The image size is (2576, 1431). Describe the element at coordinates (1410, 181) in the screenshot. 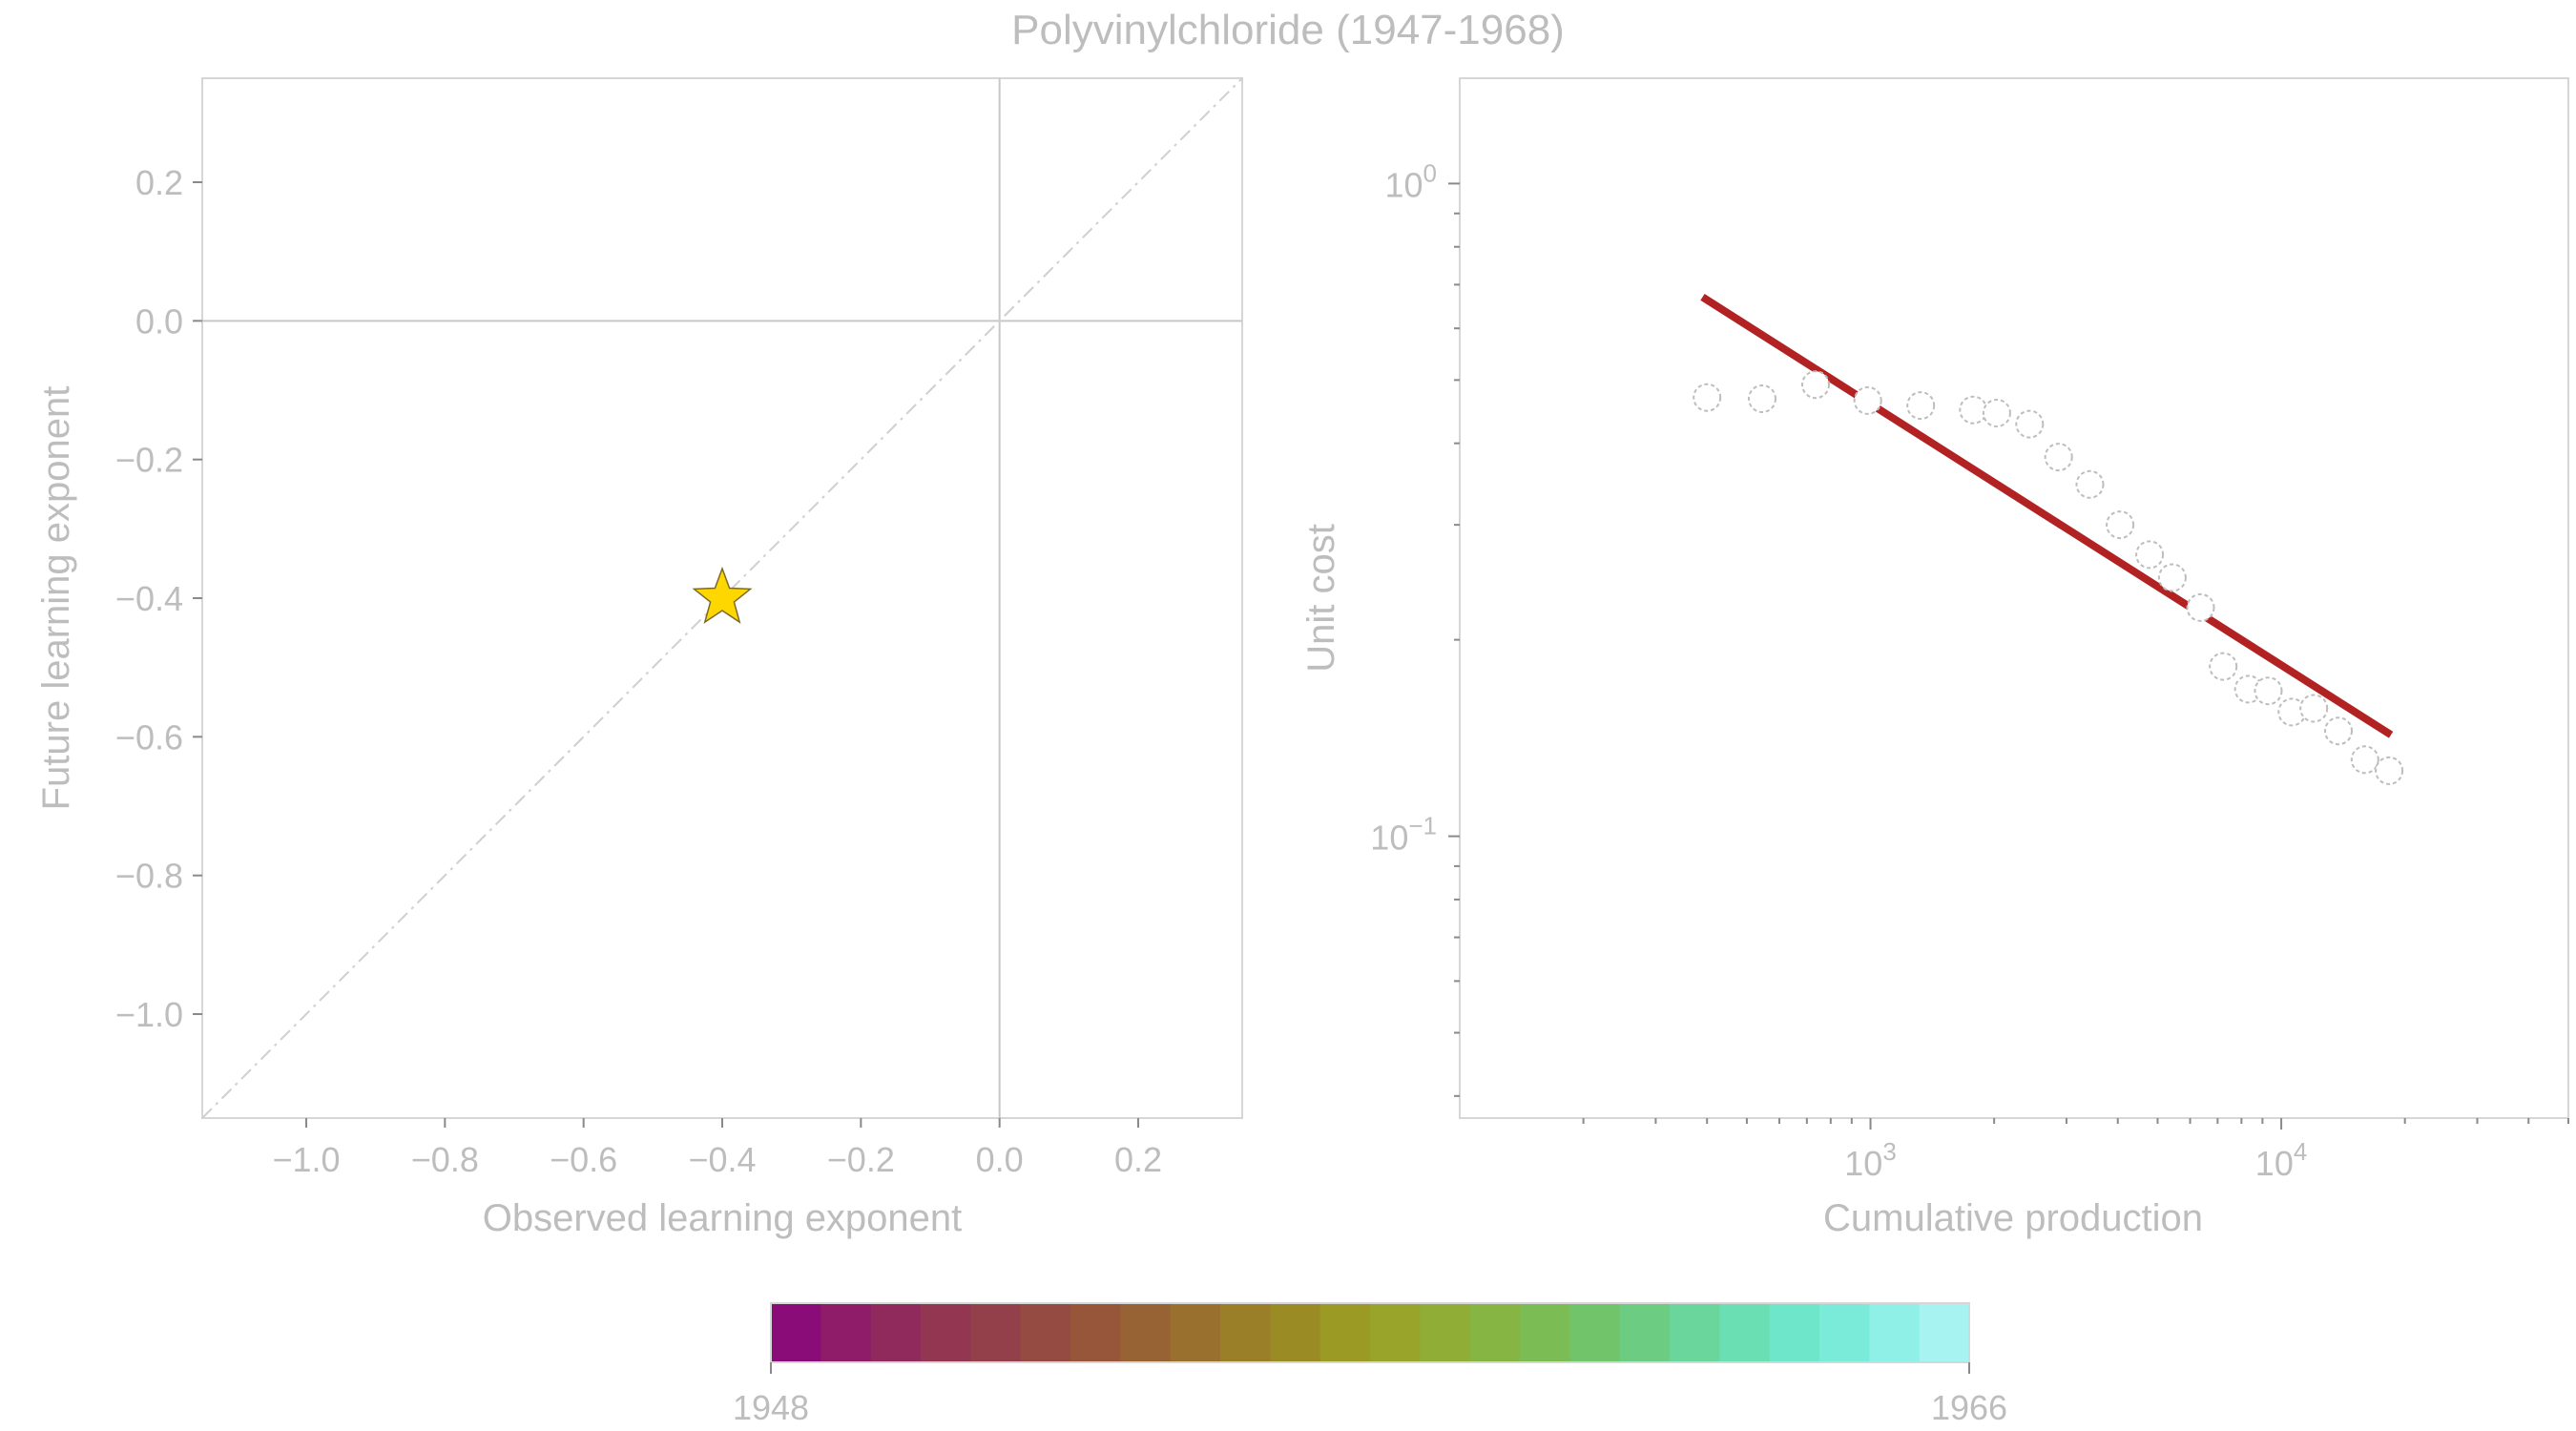

I see `right-y-tick-label: 10⁰` at that location.